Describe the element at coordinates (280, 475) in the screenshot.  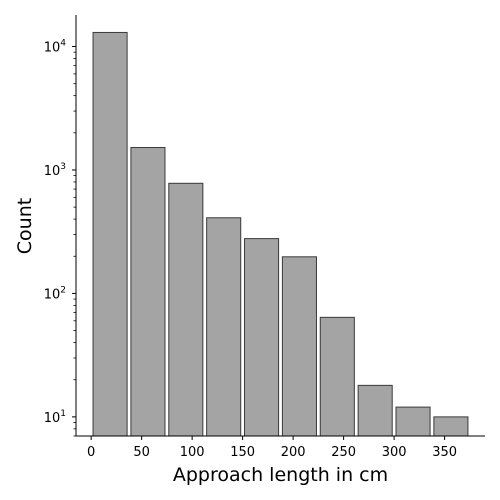
I see `x-axis-label: Approach length in cm` at that location.